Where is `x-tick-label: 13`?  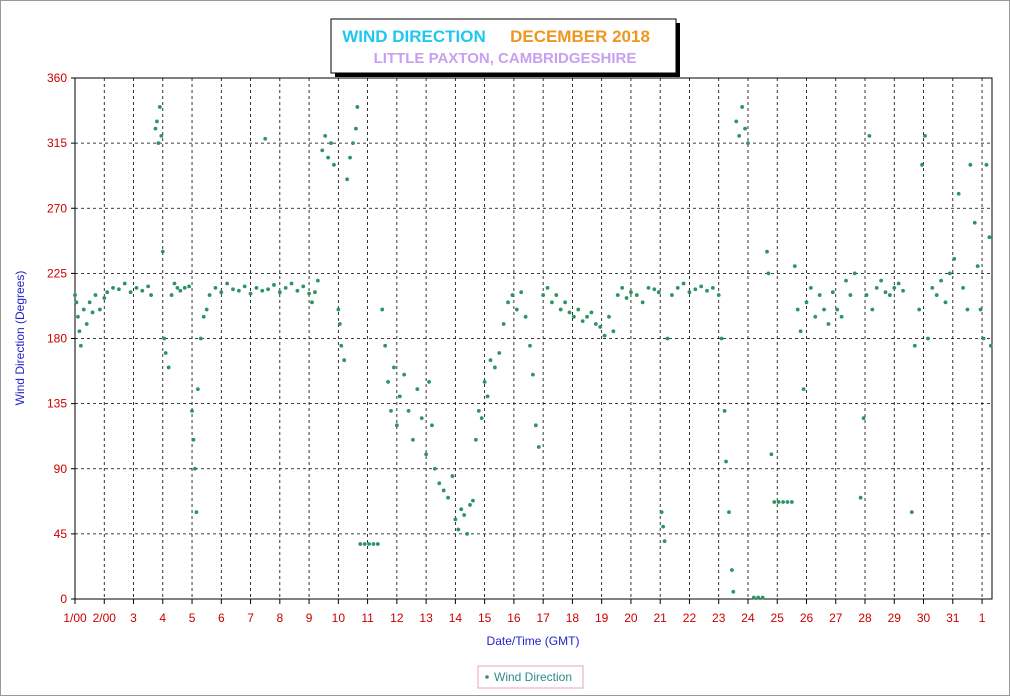 x-tick-label: 13 is located at coordinates (426, 618).